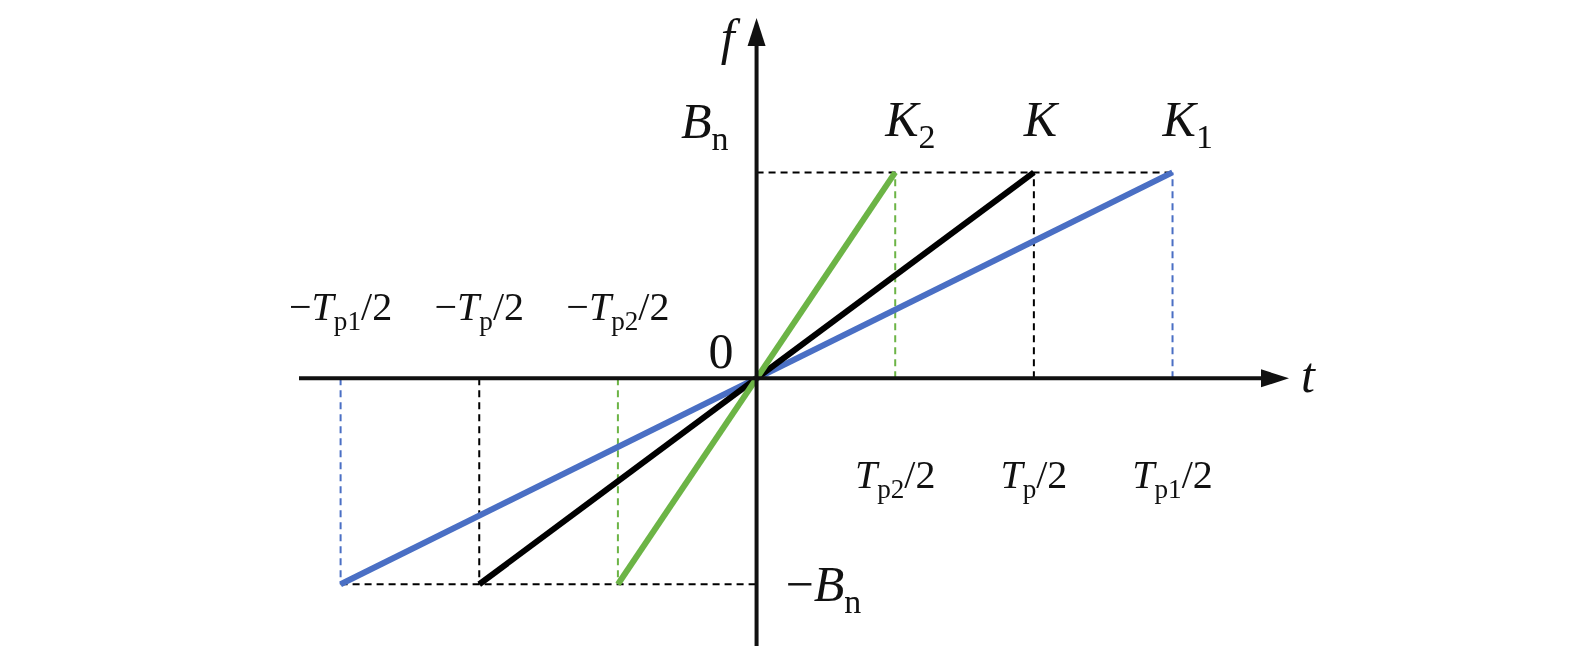 The height and width of the screenshot is (648, 1575). What do you see at coordinates (341, 310) in the screenshot?
I see `x-tick-label: −T$_{p1}$/2` at bounding box center [341, 310].